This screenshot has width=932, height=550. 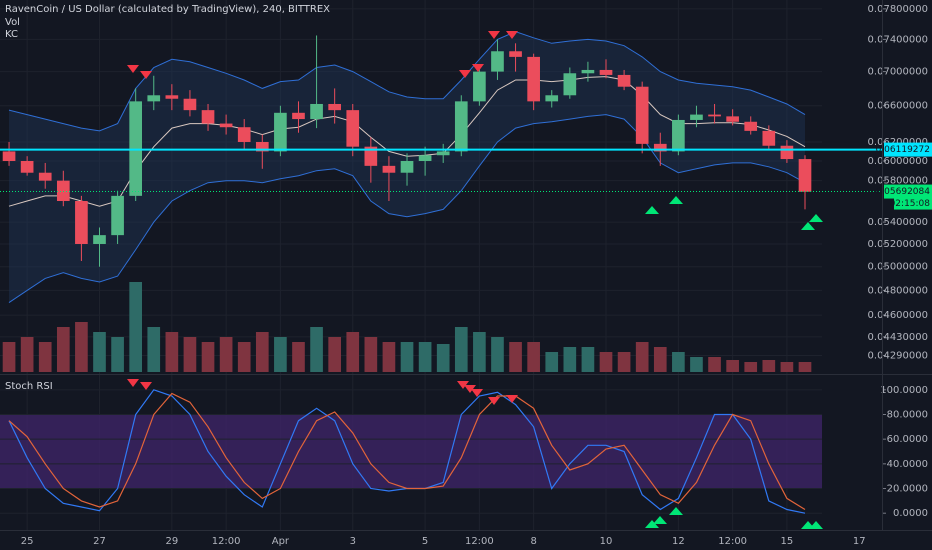 I want to click on band-fill, so click(x=411, y=451).